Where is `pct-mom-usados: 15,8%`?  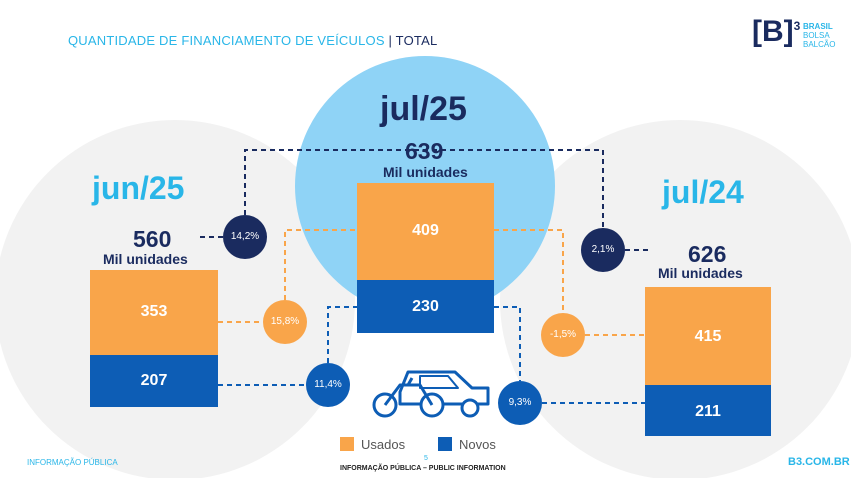 pct-mom-usados: 15,8% is located at coordinates (285, 321).